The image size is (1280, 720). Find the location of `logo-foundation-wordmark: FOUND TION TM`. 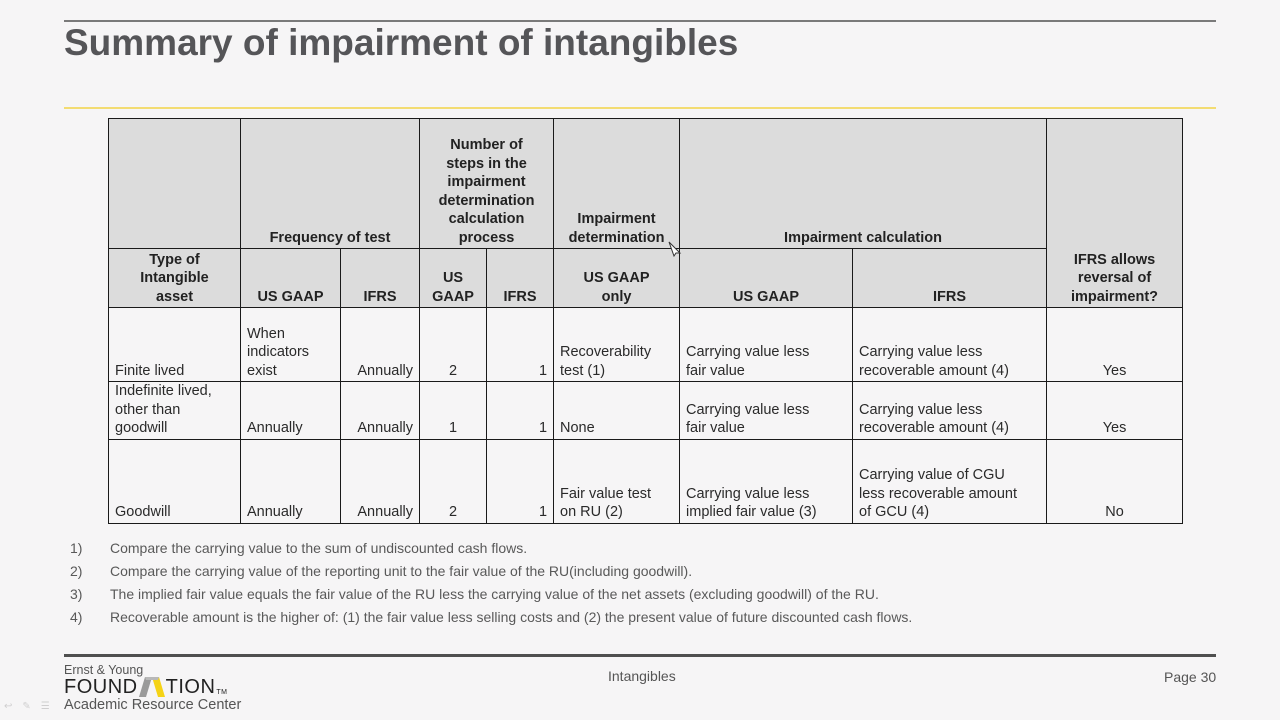

logo-foundation-wordmark: FOUND TION TM is located at coordinates (146, 687).